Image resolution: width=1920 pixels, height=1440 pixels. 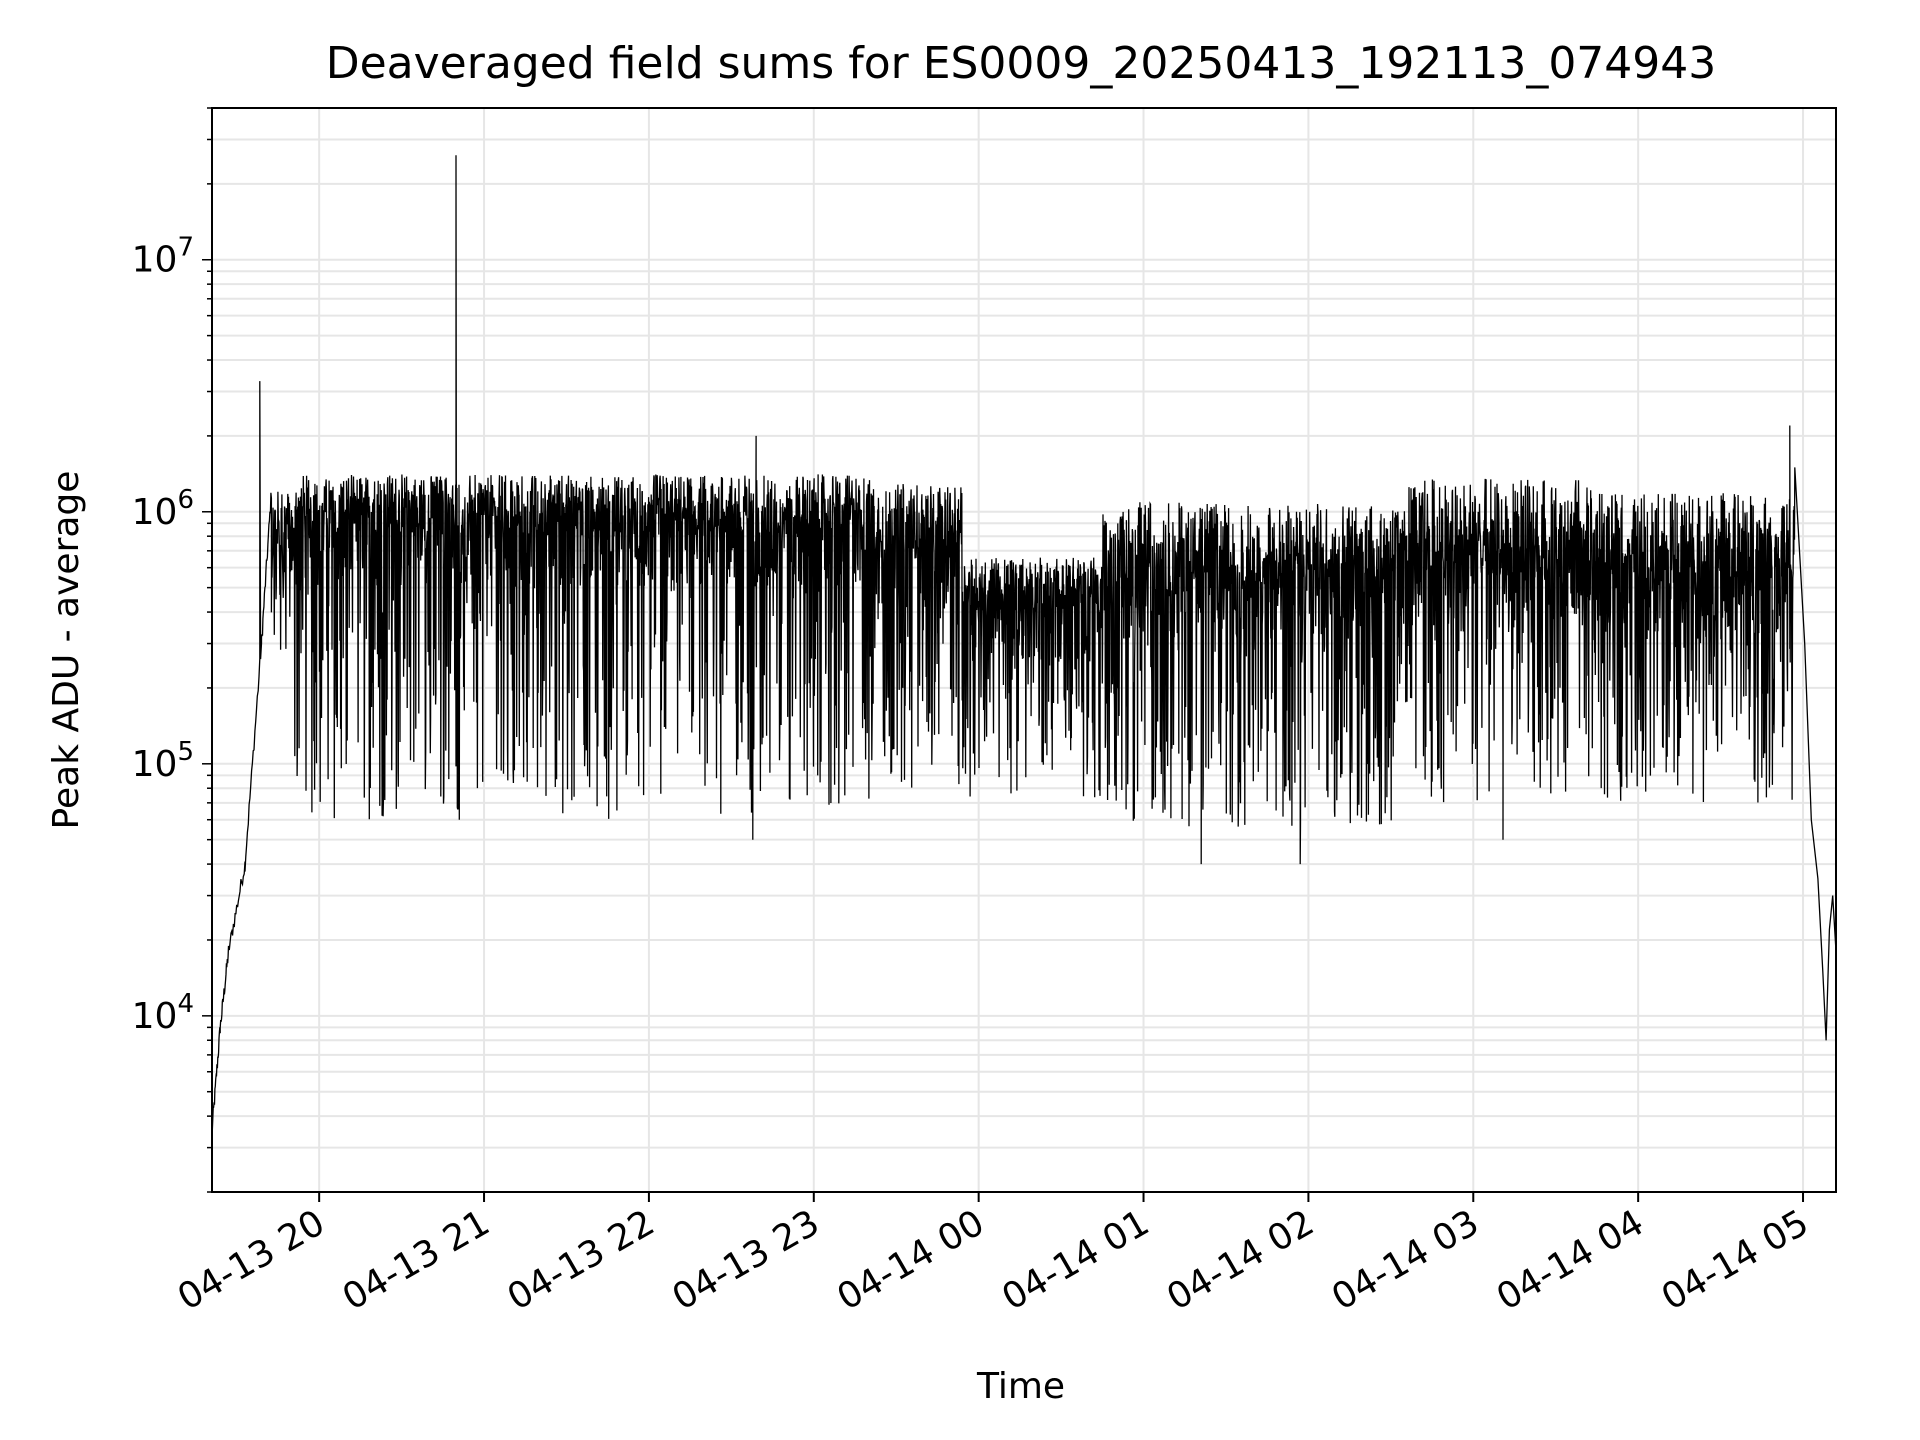 What do you see at coordinates (1020, 1386) in the screenshot?
I see `x-axis-label: Time` at bounding box center [1020, 1386].